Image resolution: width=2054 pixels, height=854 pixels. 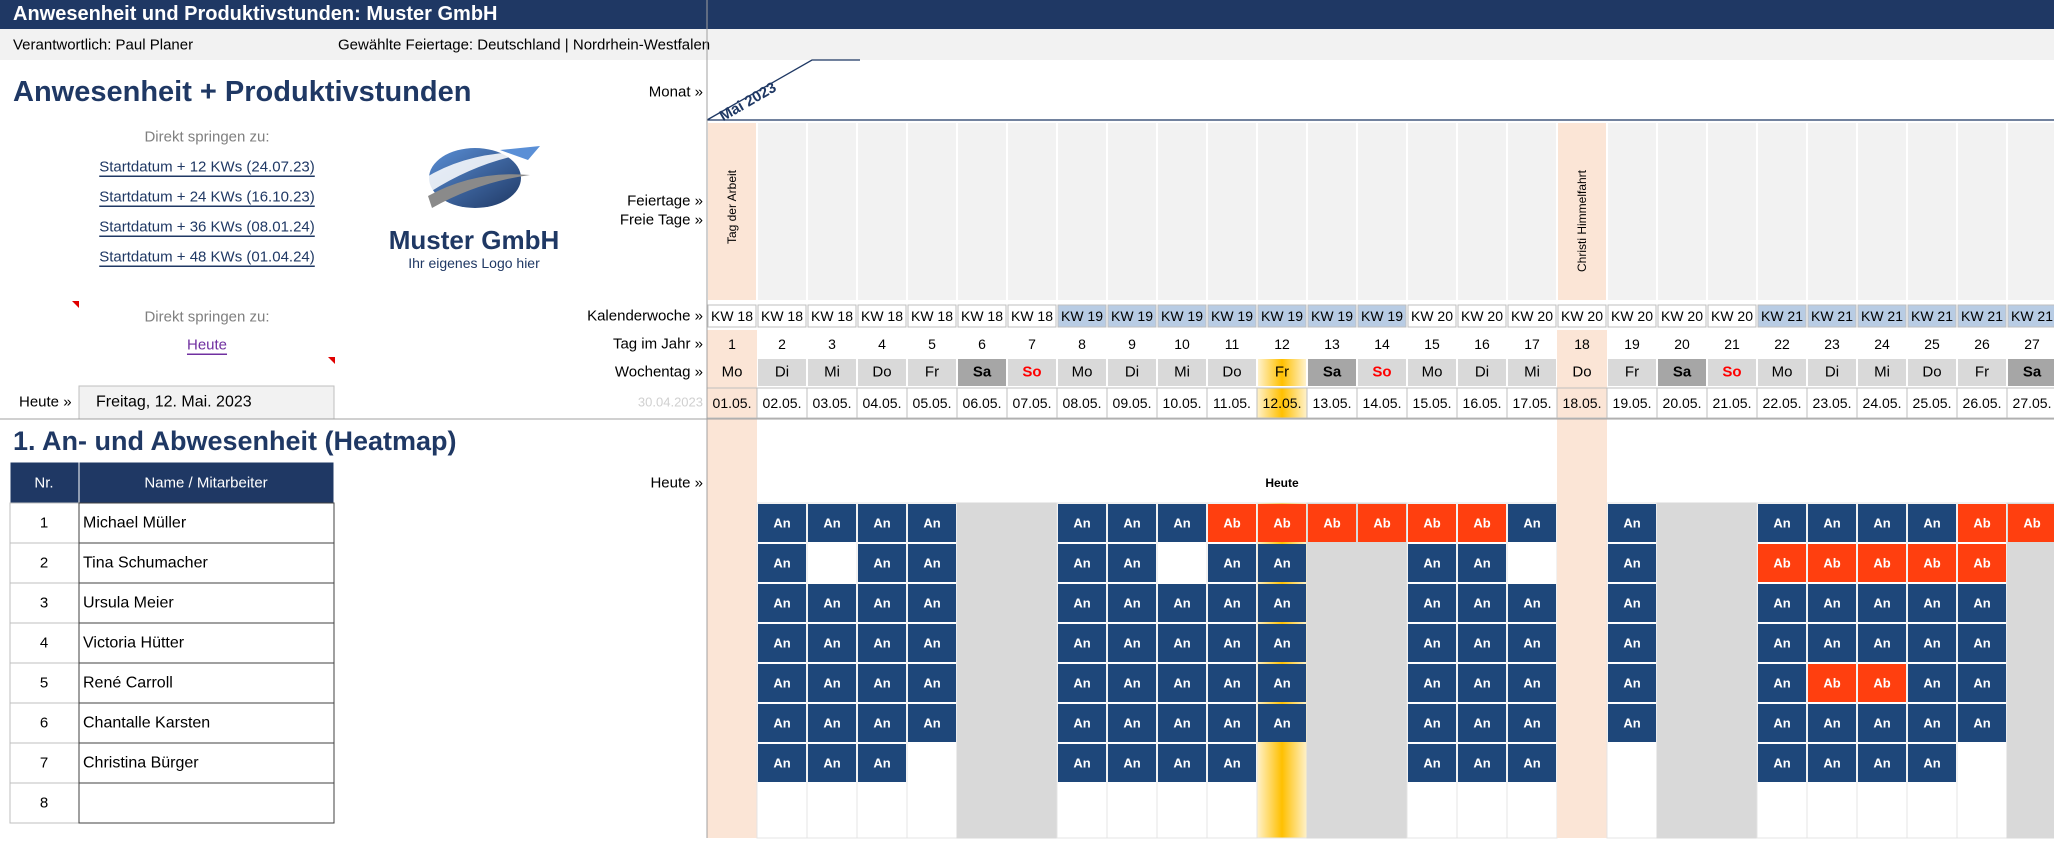 I want to click on jump-link: Startdatum + 12 KWs (24.07.23), so click(x=207, y=167).